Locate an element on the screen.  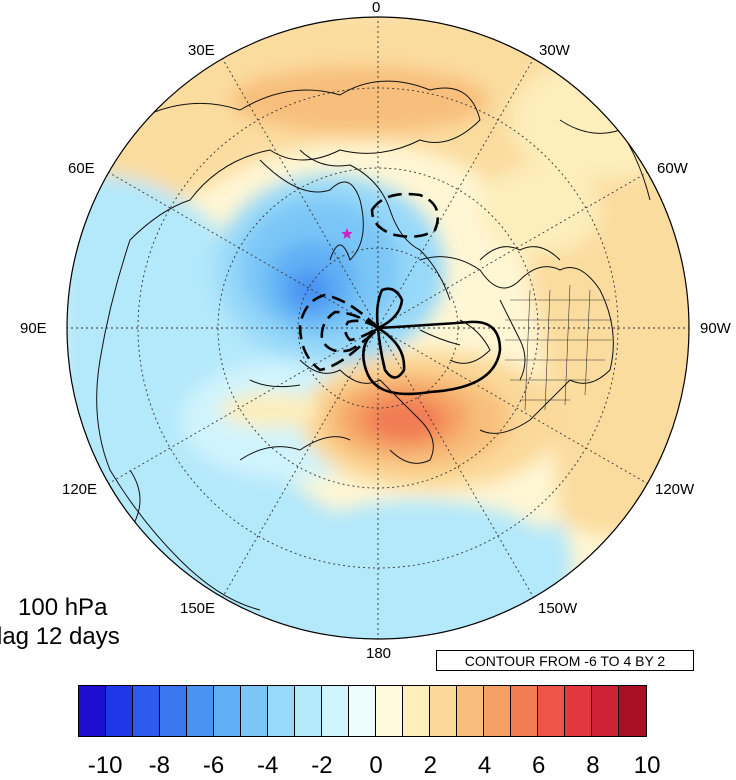
colorbar-tick-label: 8 is located at coordinates (593, 765).